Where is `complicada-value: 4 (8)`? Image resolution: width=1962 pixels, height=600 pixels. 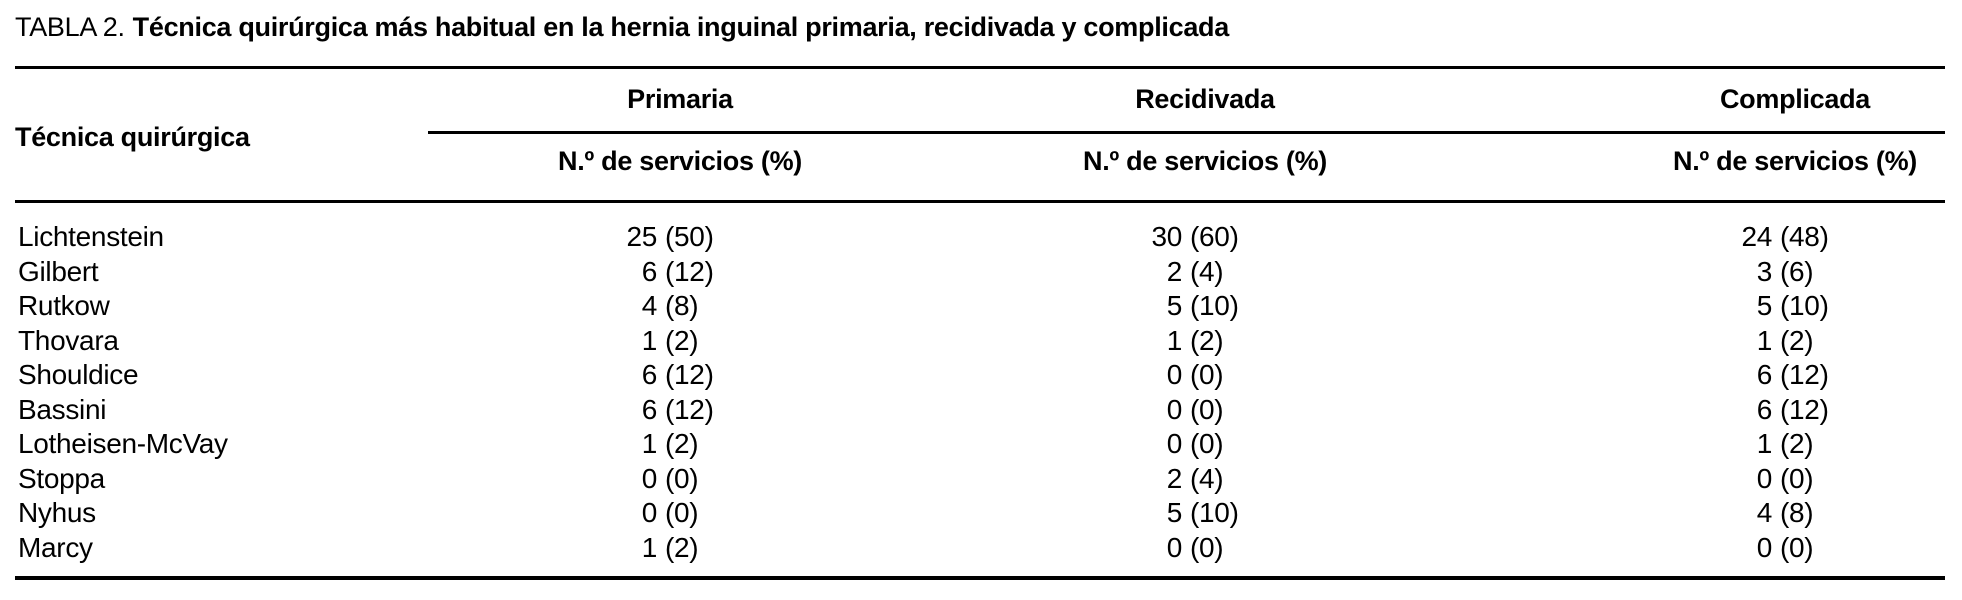 complicada-value: 4 (8) is located at coordinates (1795, 513).